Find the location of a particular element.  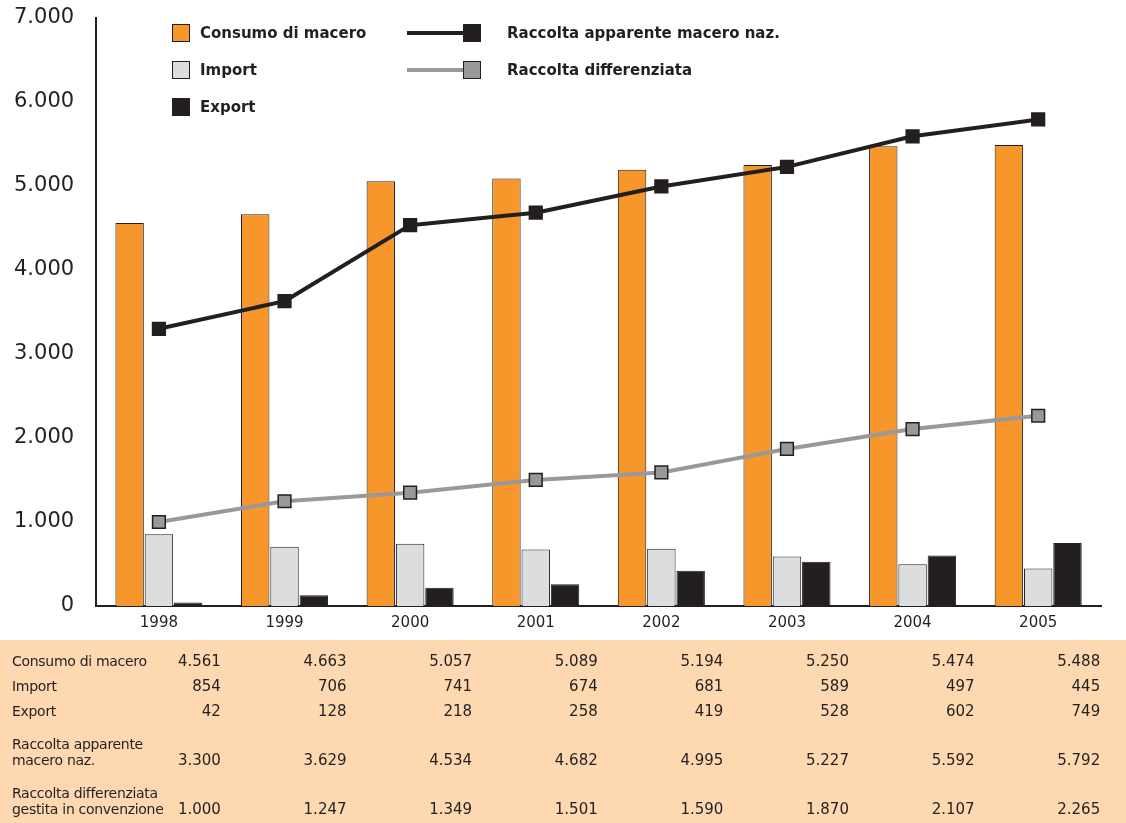

y-tick-label: 7.000 is located at coordinates (44, 16).